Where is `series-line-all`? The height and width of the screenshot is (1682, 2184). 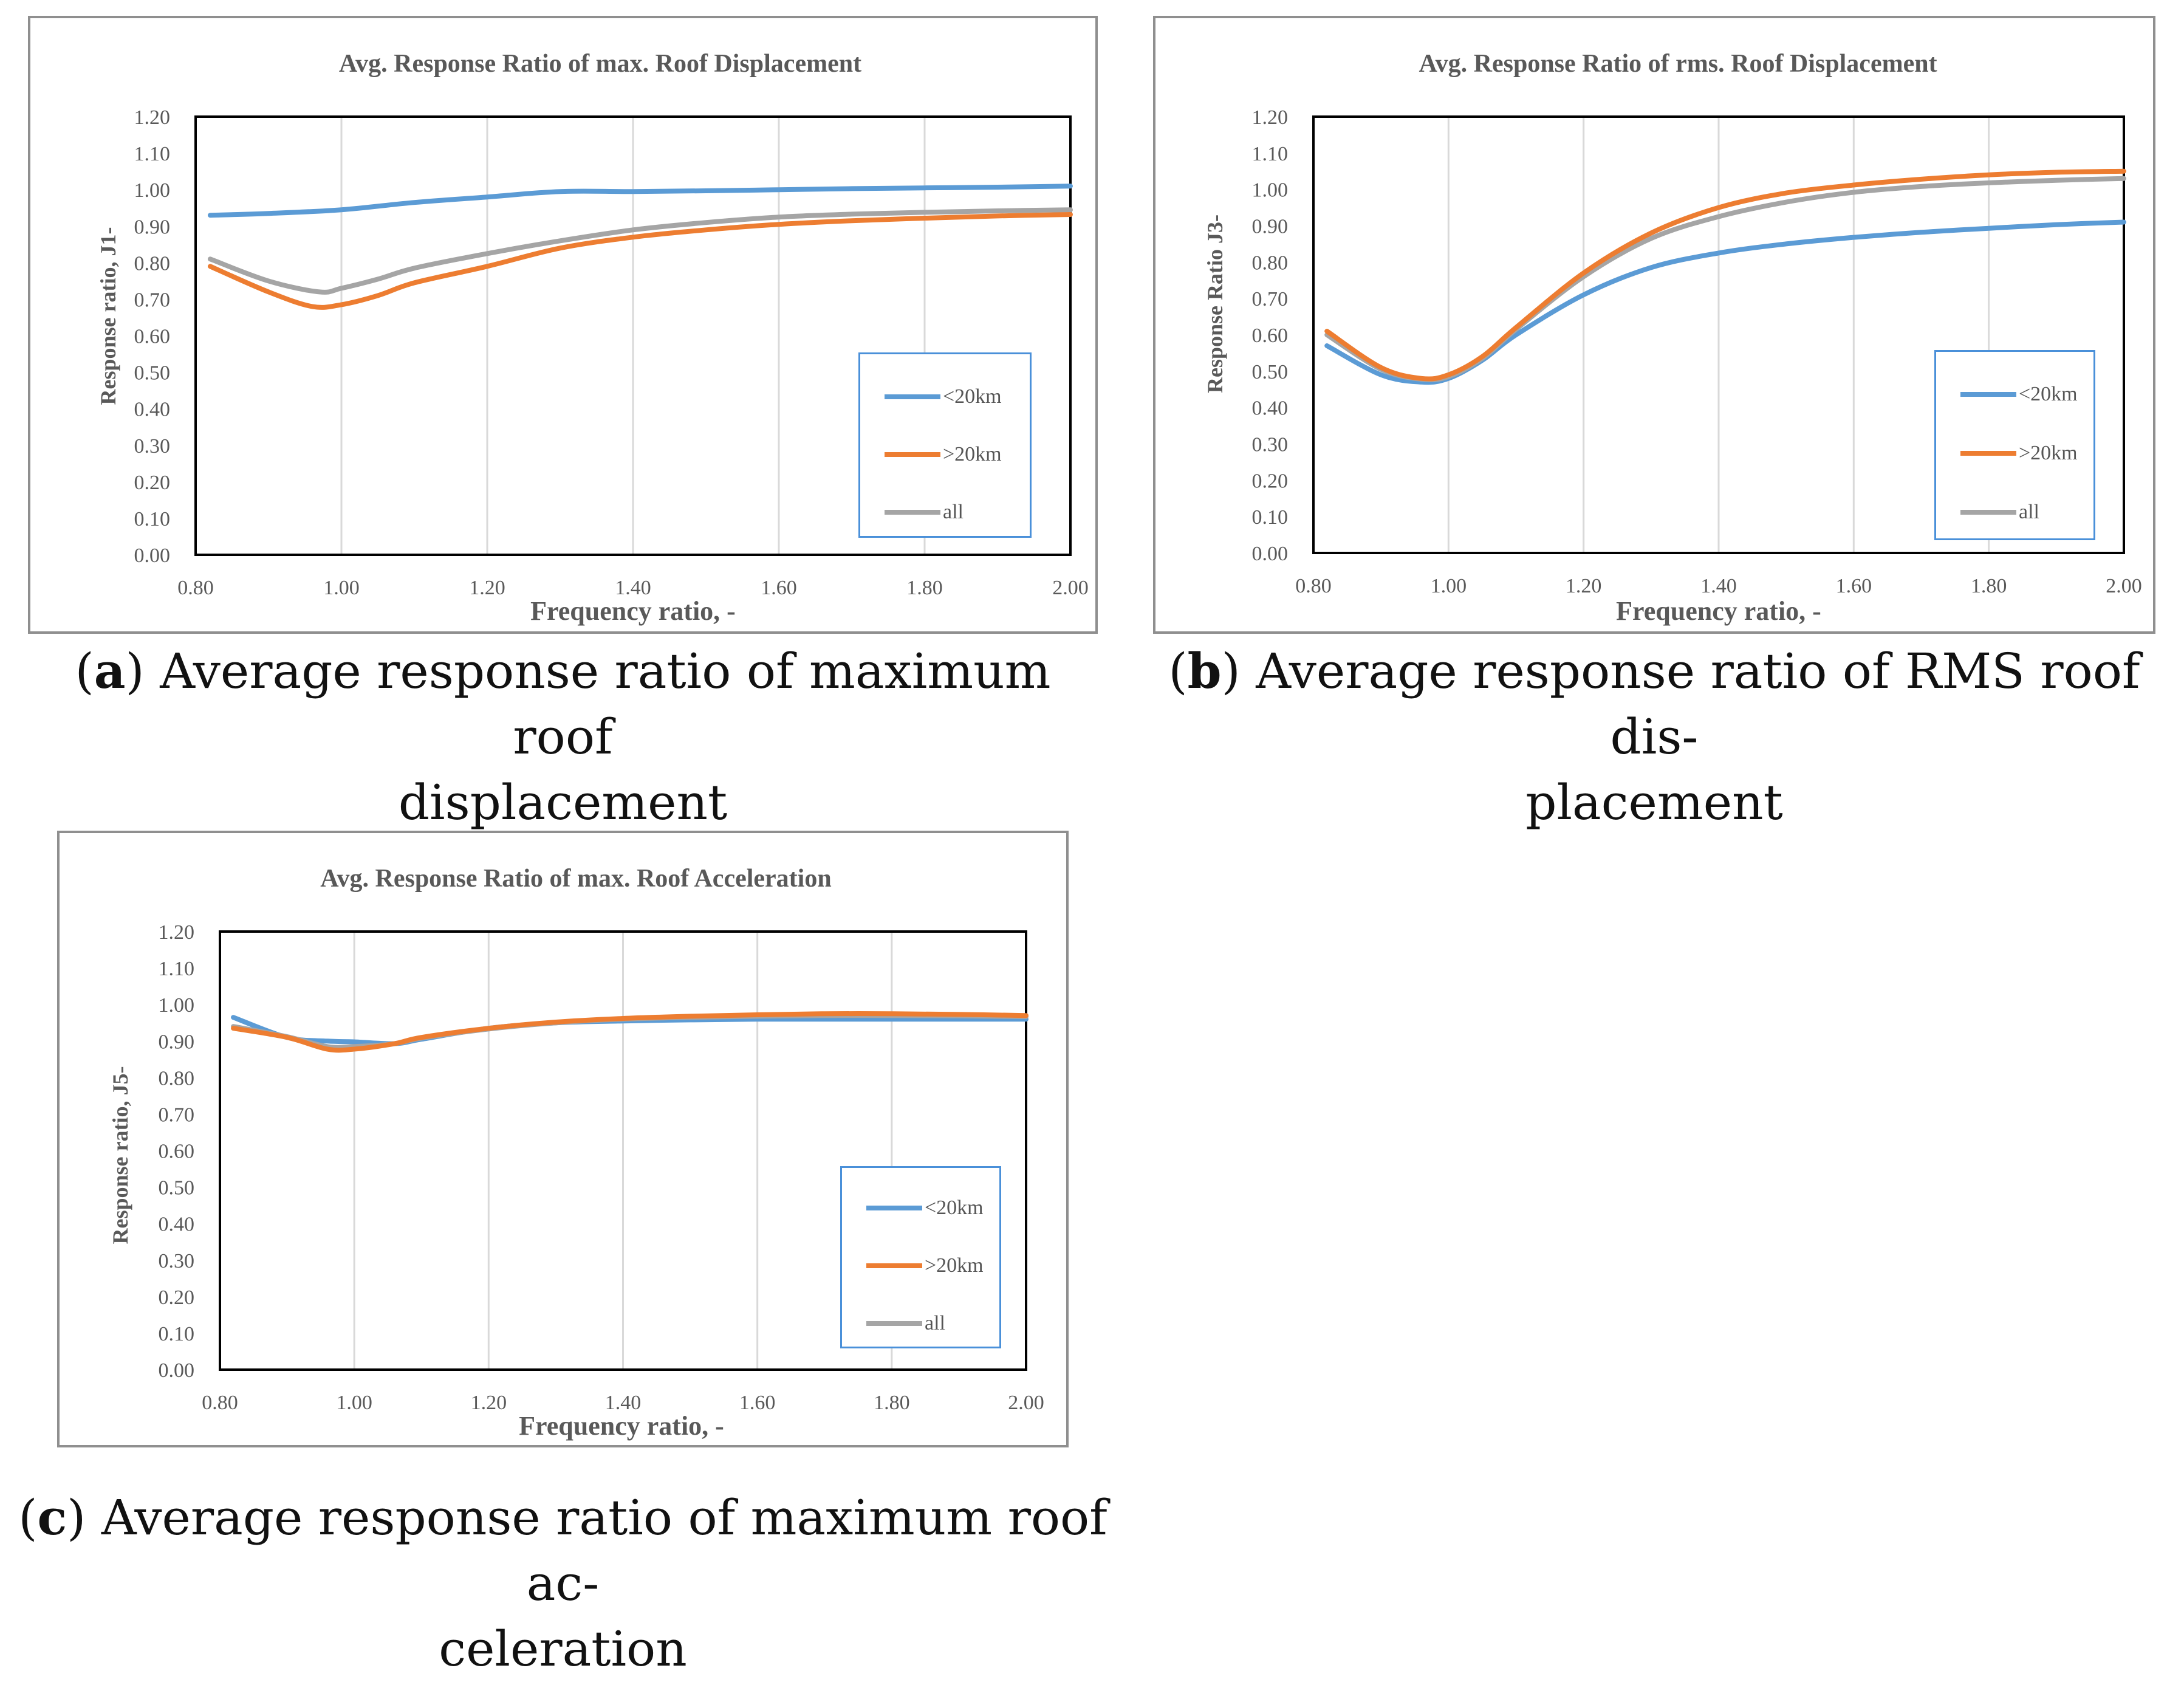
series-line-all is located at coordinates (640, 251).